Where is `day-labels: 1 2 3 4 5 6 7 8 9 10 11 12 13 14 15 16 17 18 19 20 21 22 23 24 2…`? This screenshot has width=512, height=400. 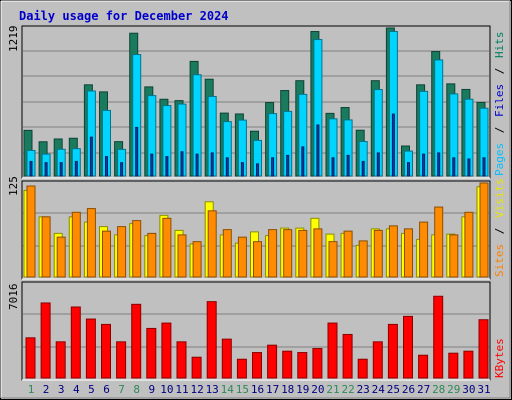 day-labels: 1 2 3 4 5 6 7 8 9 10 11 12 13 14 15 16 17 18 19 20 21 22 23 24 2… is located at coordinates (259, 389).